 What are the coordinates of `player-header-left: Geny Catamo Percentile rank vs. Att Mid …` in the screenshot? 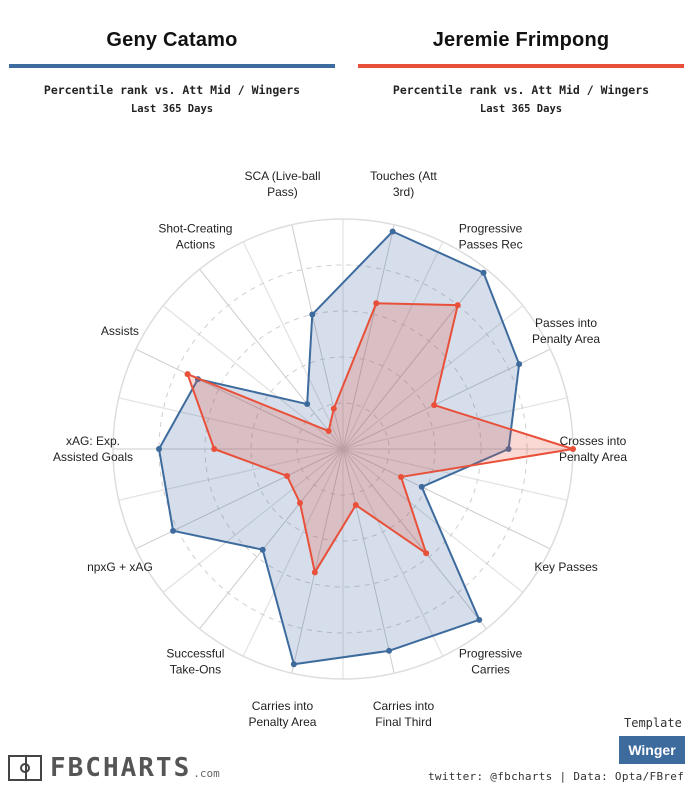 It's located at (172, 57).